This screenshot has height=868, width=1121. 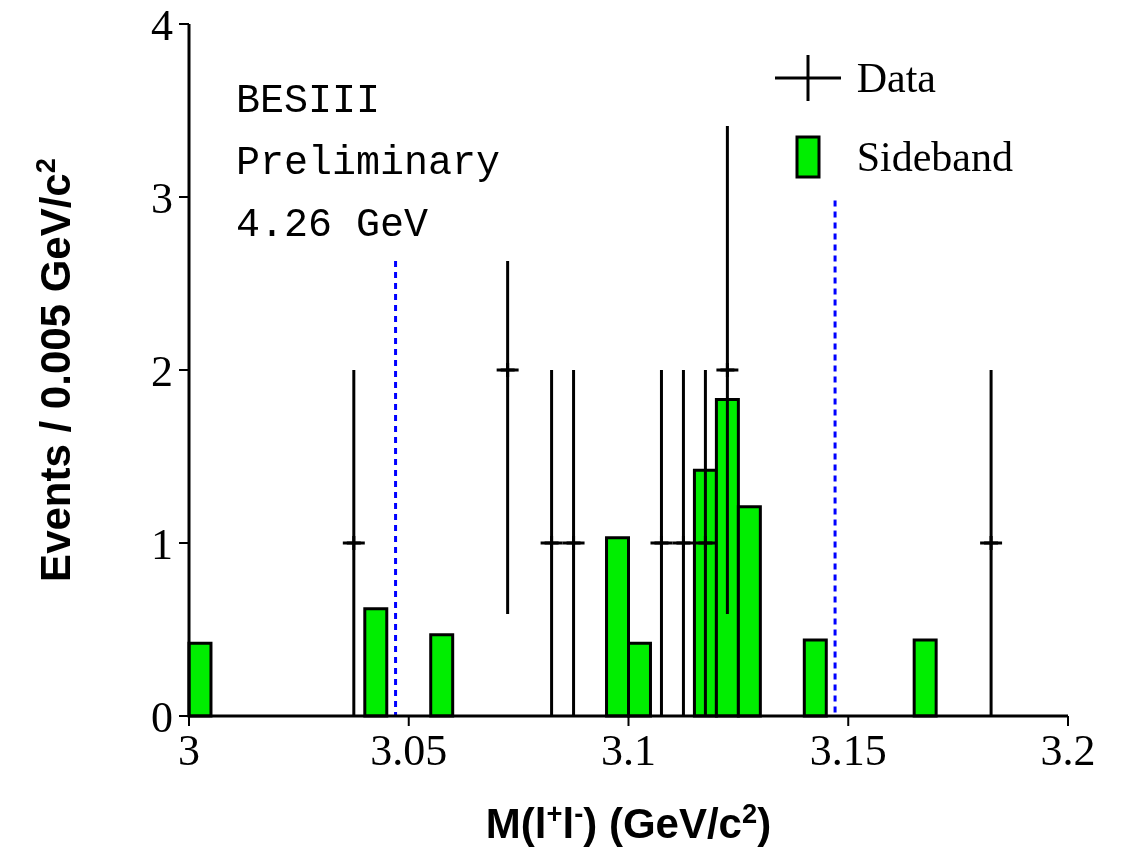 I want to click on x-tick-label: 3.05, so click(x=409, y=751).